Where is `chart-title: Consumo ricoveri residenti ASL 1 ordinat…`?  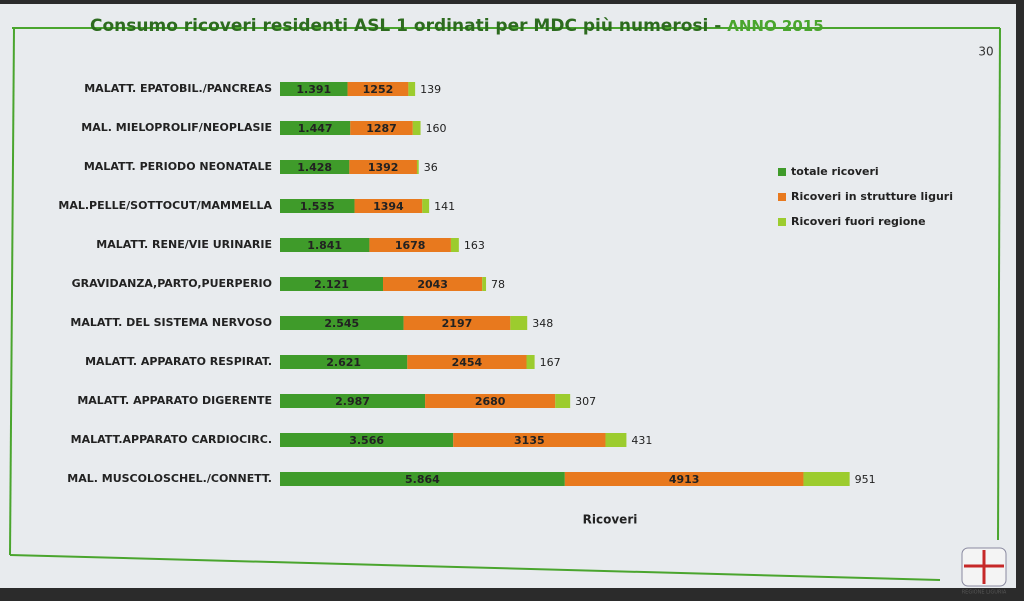
chart-title: Consumo ricoveri residenti ASL 1 ordinat… is located at coordinates (457, 26).